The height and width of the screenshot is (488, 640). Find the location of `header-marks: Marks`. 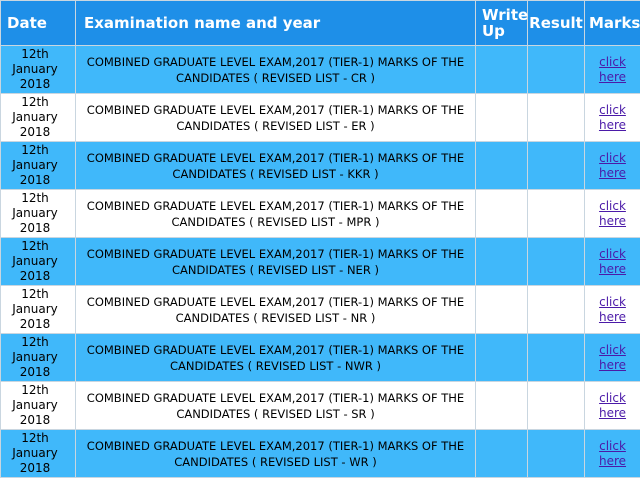

header-marks: Marks is located at coordinates (612, 23).